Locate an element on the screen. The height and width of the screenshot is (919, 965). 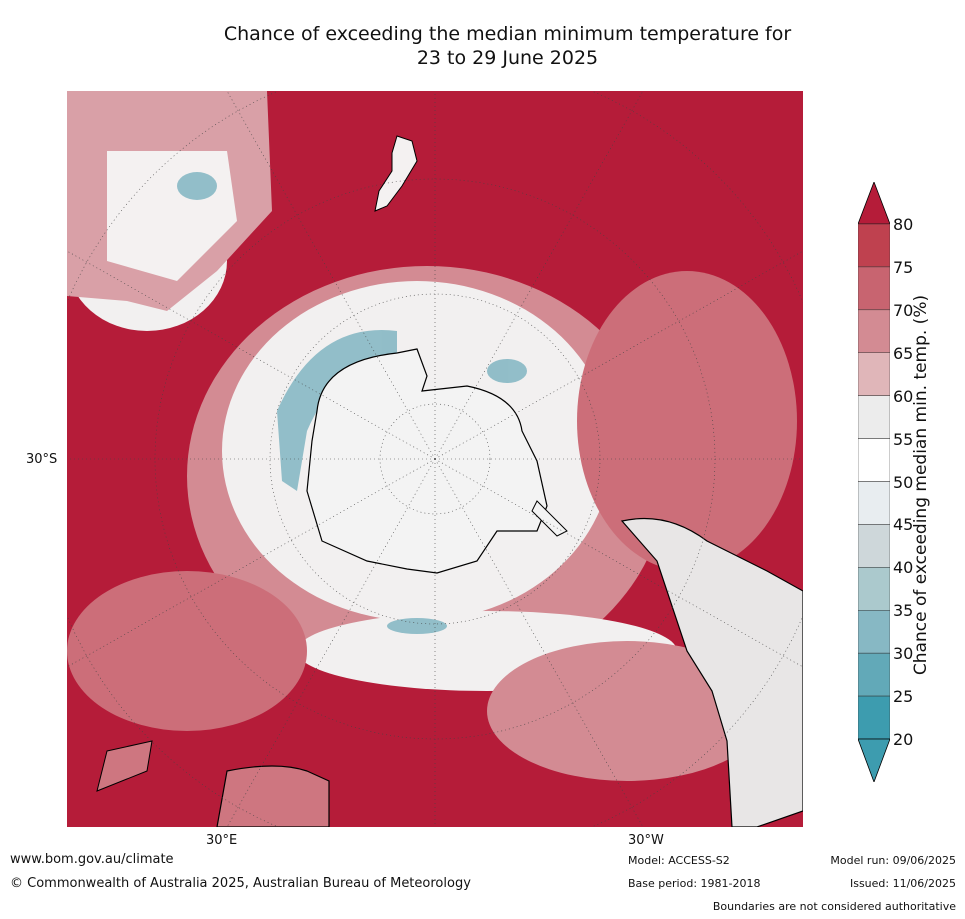
antarctica-outline is located at coordinates (427, 461).